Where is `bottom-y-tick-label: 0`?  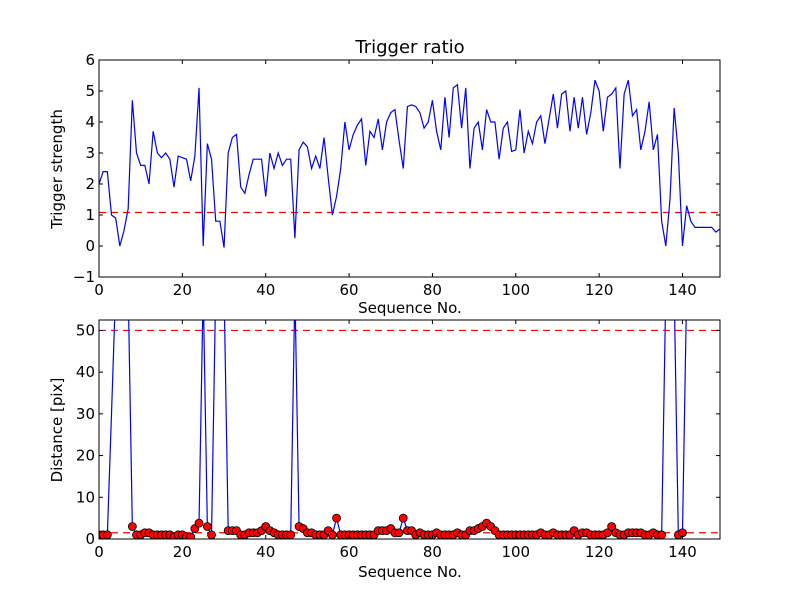 bottom-y-tick-label: 0 is located at coordinates (90, 539).